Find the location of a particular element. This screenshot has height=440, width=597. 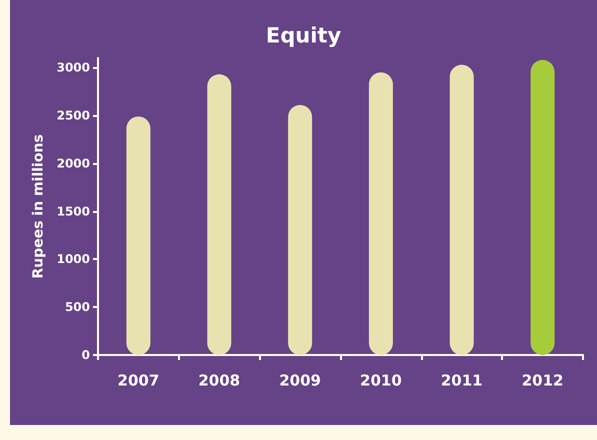

chart-title: Equity is located at coordinates (304, 36).